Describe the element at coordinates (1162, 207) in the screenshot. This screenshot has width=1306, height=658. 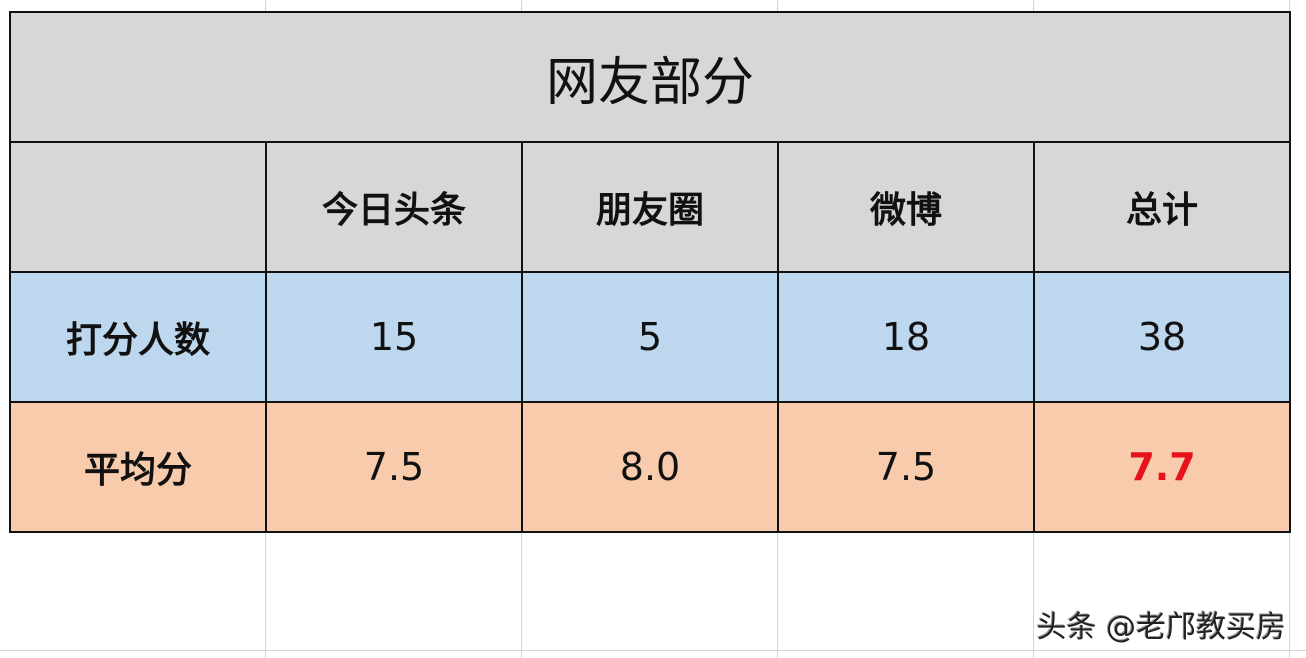
I see `header-cell-total: 总计` at that location.